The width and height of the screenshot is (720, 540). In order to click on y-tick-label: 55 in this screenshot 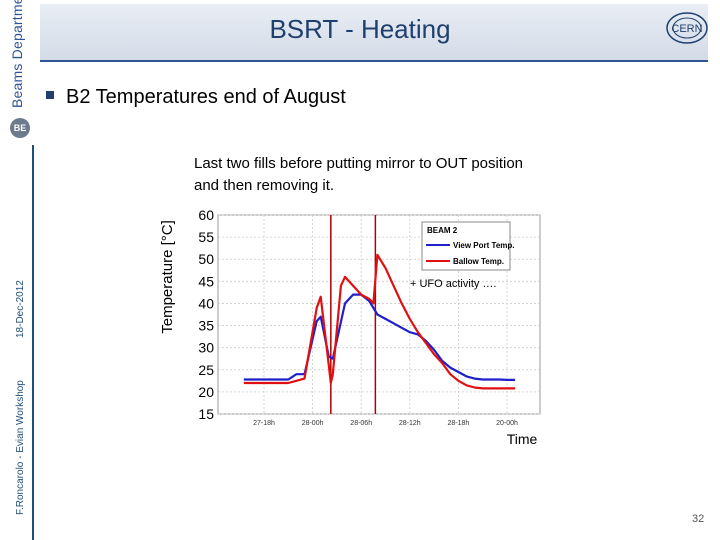, I will do `click(206, 237)`.